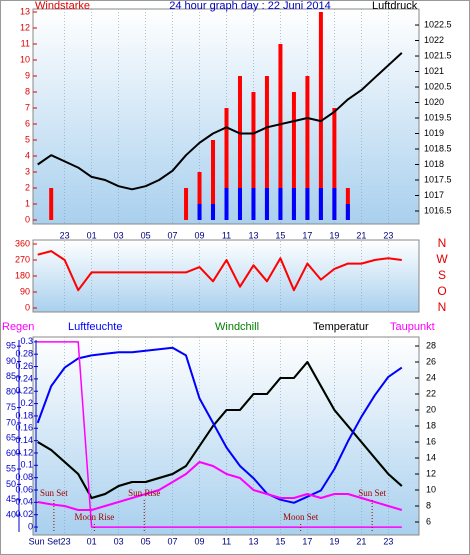 The height and width of the screenshot is (555, 470). Describe the element at coordinates (226, 235) in the screenshot. I see `x-tick-label: 11` at that location.